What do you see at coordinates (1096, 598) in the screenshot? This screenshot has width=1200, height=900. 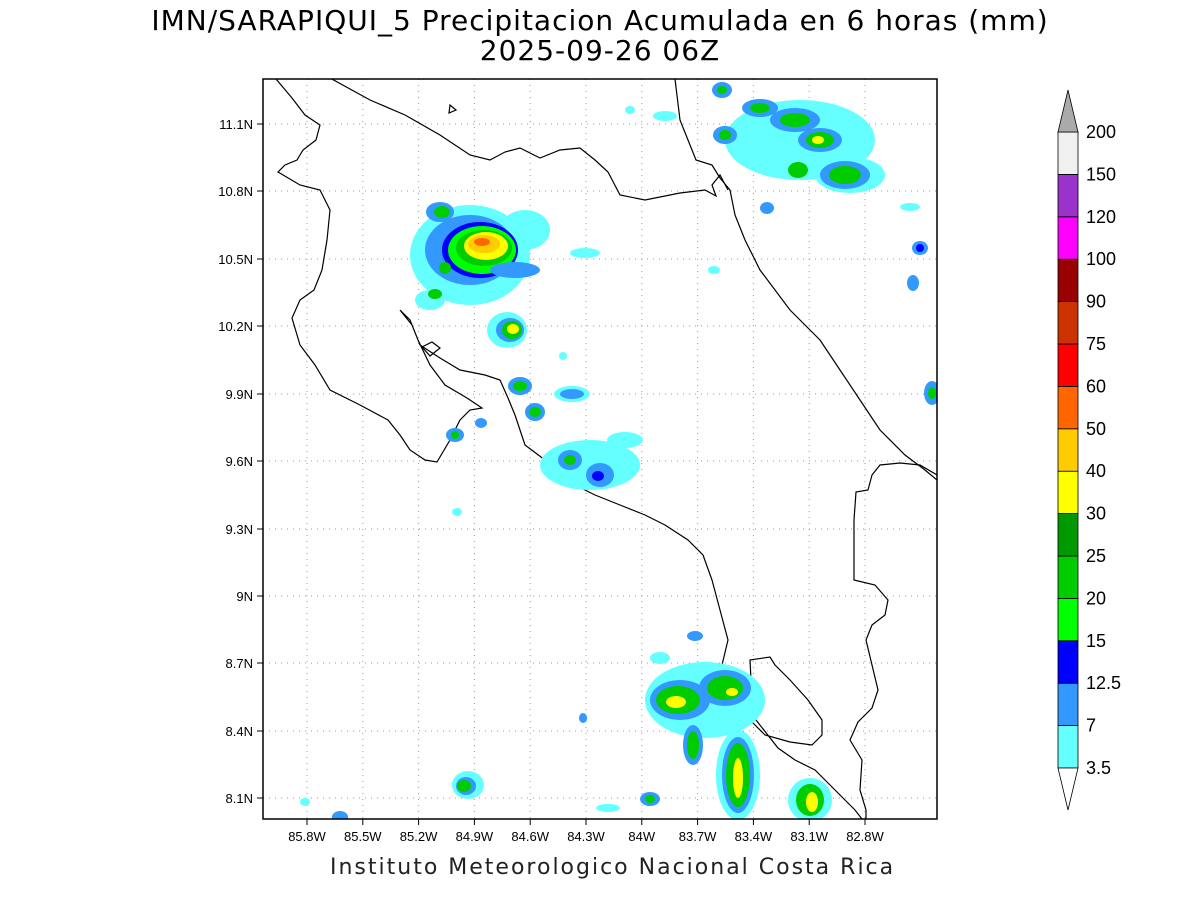 I see `colorbar-level-label: 20` at bounding box center [1096, 598].